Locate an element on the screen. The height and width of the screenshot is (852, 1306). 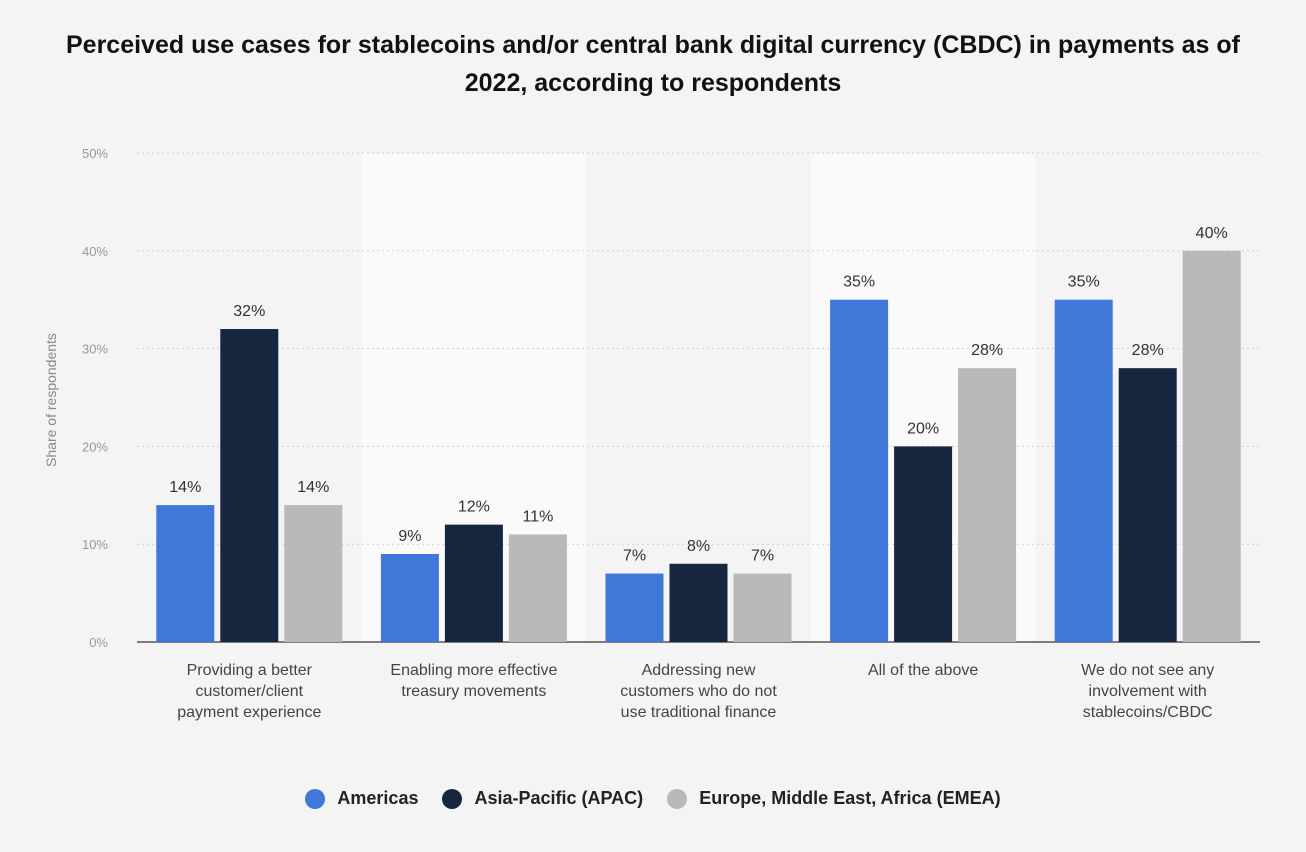
data-label: 11% is located at coordinates (537, 516).